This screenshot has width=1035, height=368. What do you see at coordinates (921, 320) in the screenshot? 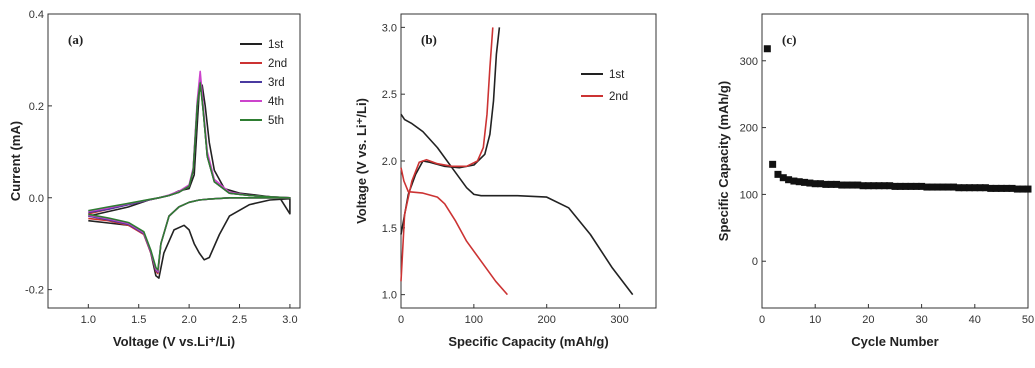
I see `x-tick-label: 30` at bounding box center [921, 320].